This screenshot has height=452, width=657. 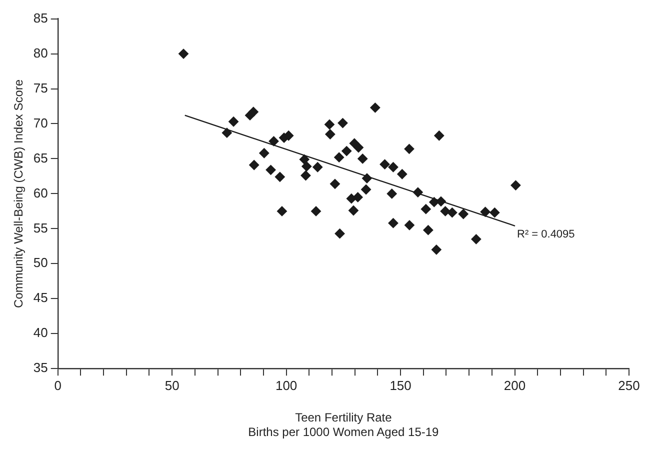 What do you see at coordinates (344, 425) in the screenshot?
I see `x-axis-title: Teen Fertility Rate Births per 1000 Women Aged 15-19` at bounding box center [344, 425].